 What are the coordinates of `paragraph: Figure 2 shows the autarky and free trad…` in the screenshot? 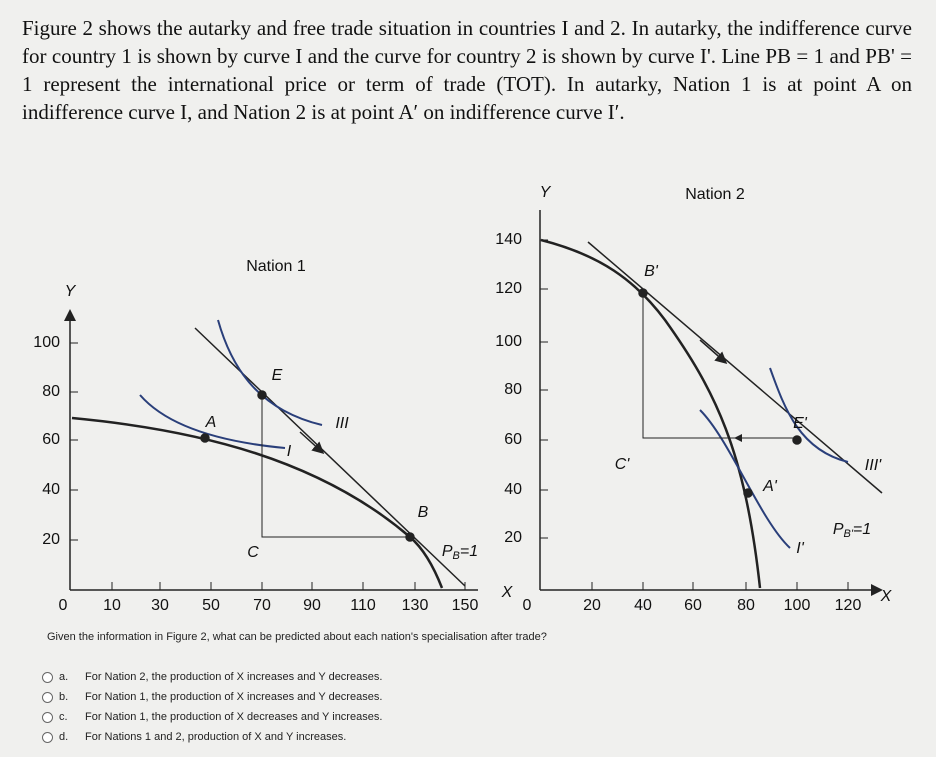 It's located at (467, 70).